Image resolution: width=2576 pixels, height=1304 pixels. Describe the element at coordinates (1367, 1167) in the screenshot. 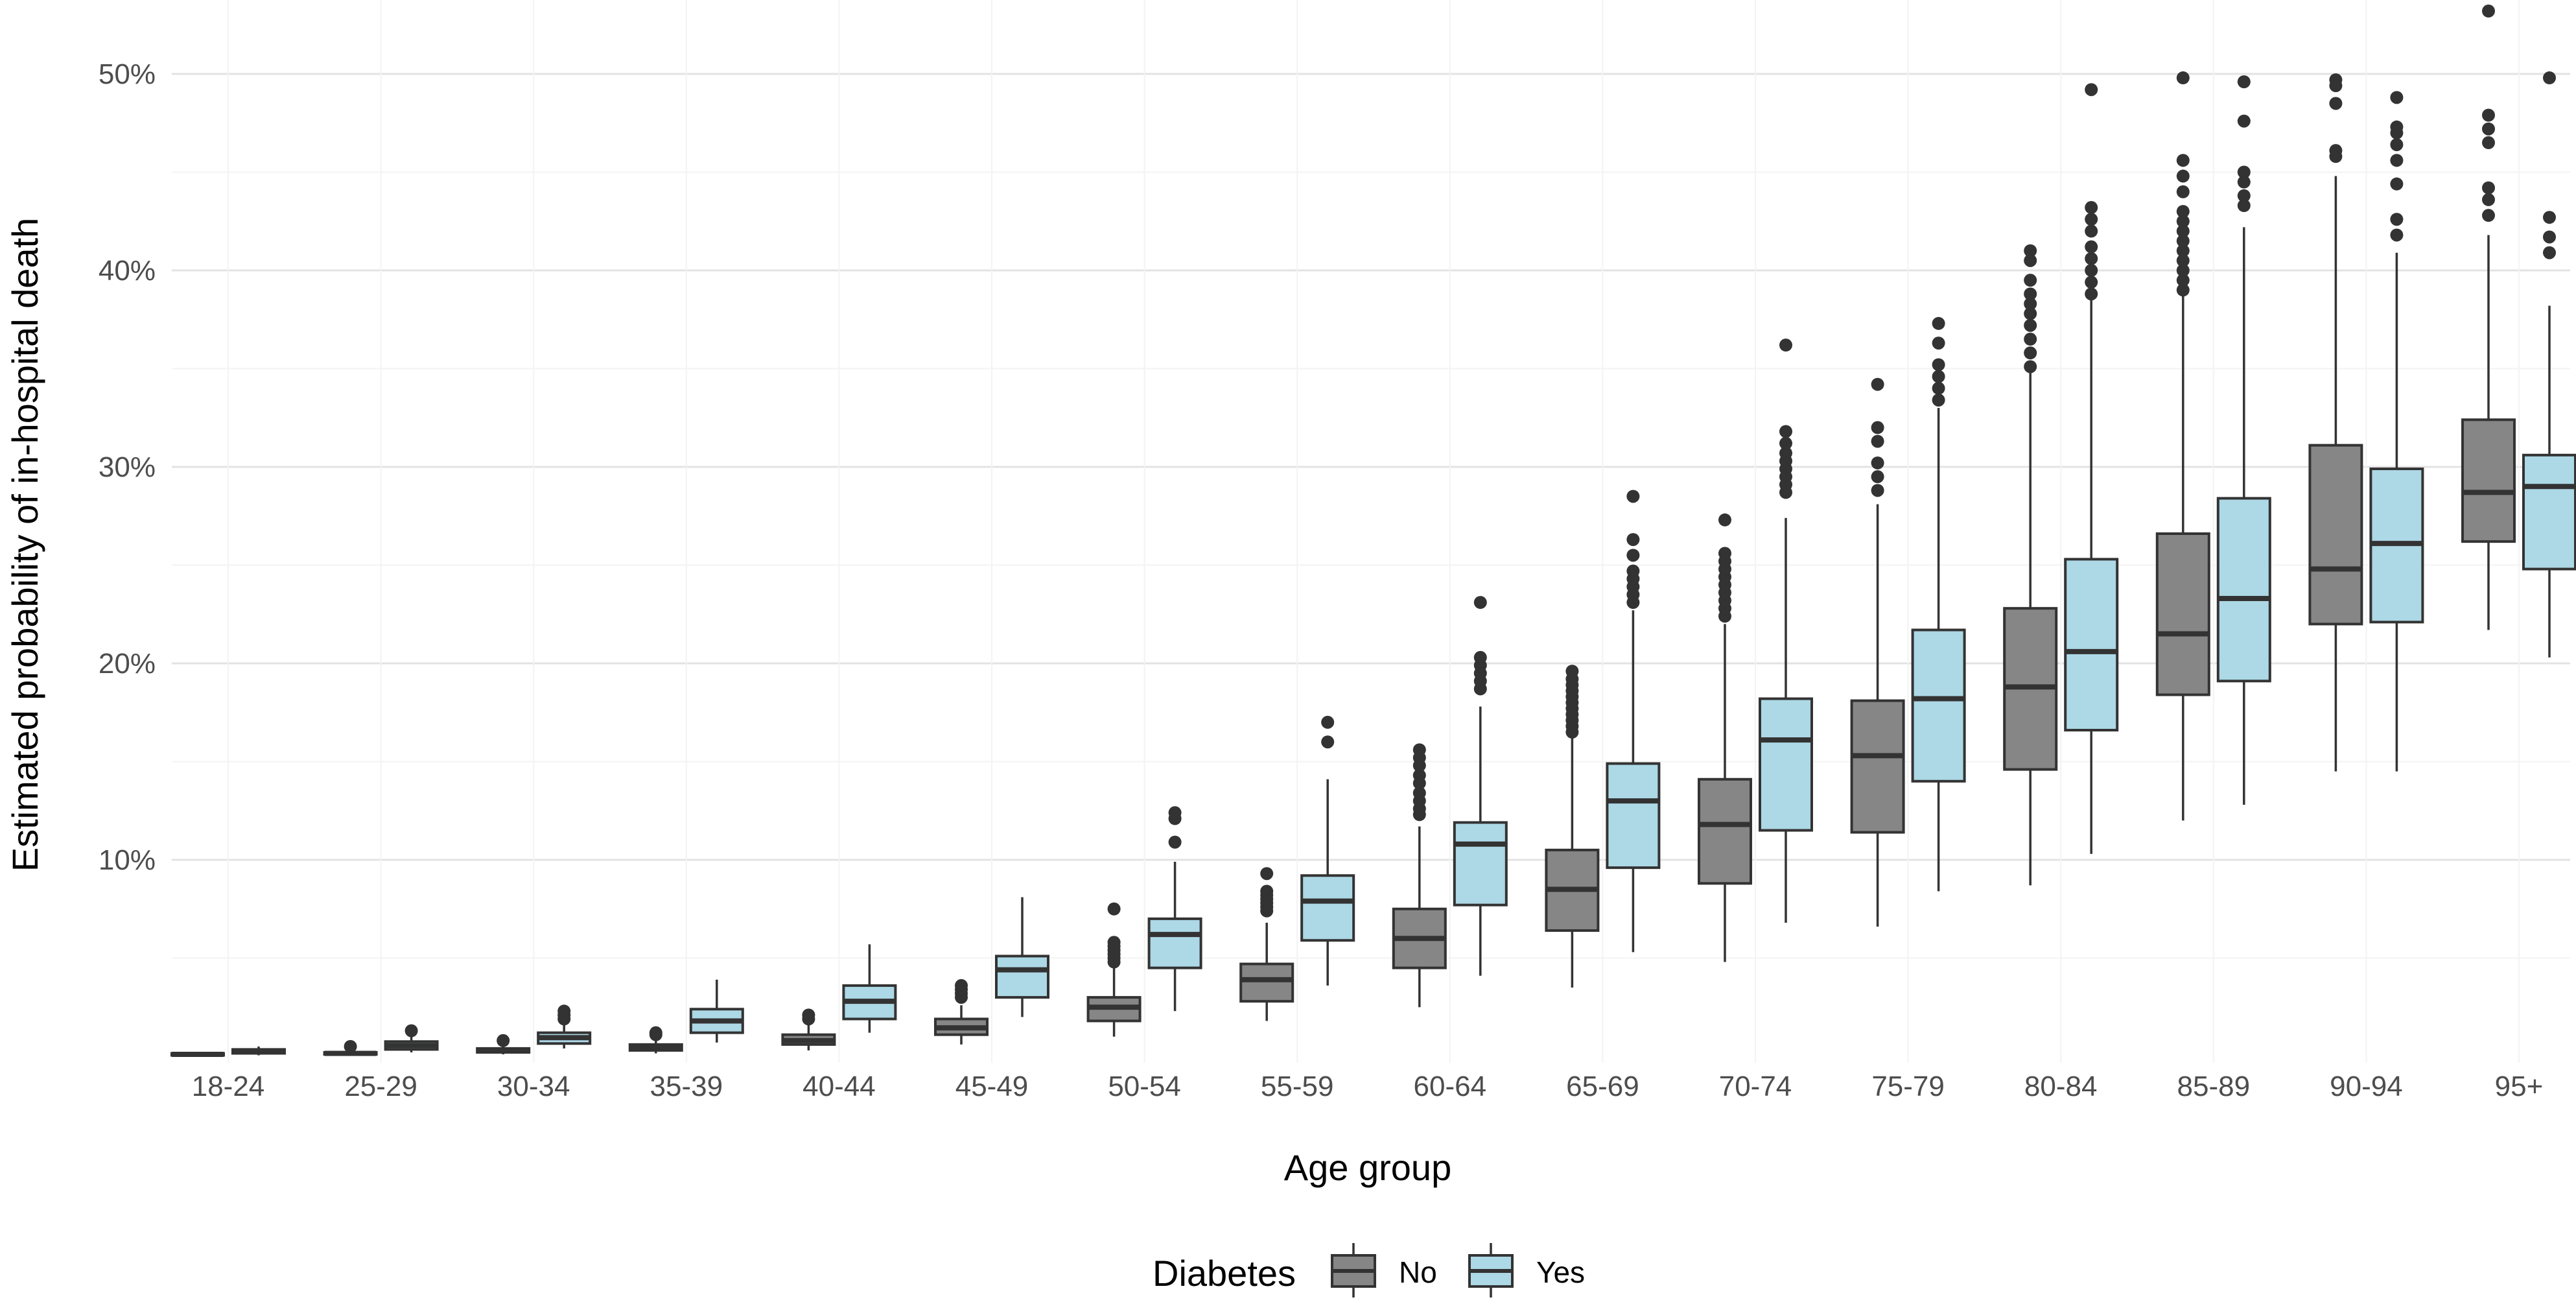

I see `x-axis-title: Age group` at that location.